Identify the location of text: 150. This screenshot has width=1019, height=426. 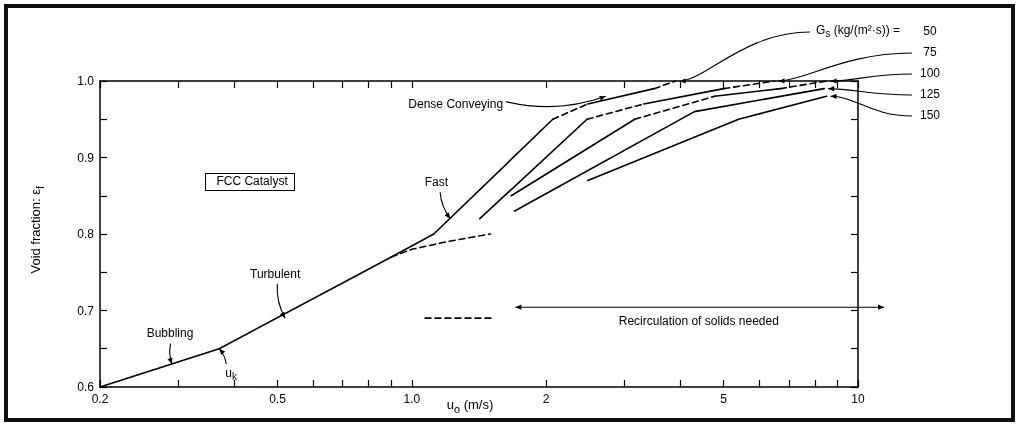
(930, 115).